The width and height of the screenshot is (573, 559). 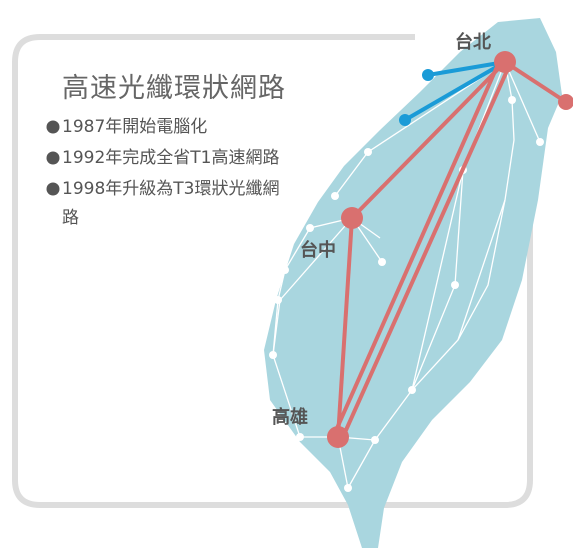 What do you see at coordinates (171, 203) in the screenshot?
I see `milestone: 1998年升級為T3環狀光纖網路` at bounding box center [171, 203].